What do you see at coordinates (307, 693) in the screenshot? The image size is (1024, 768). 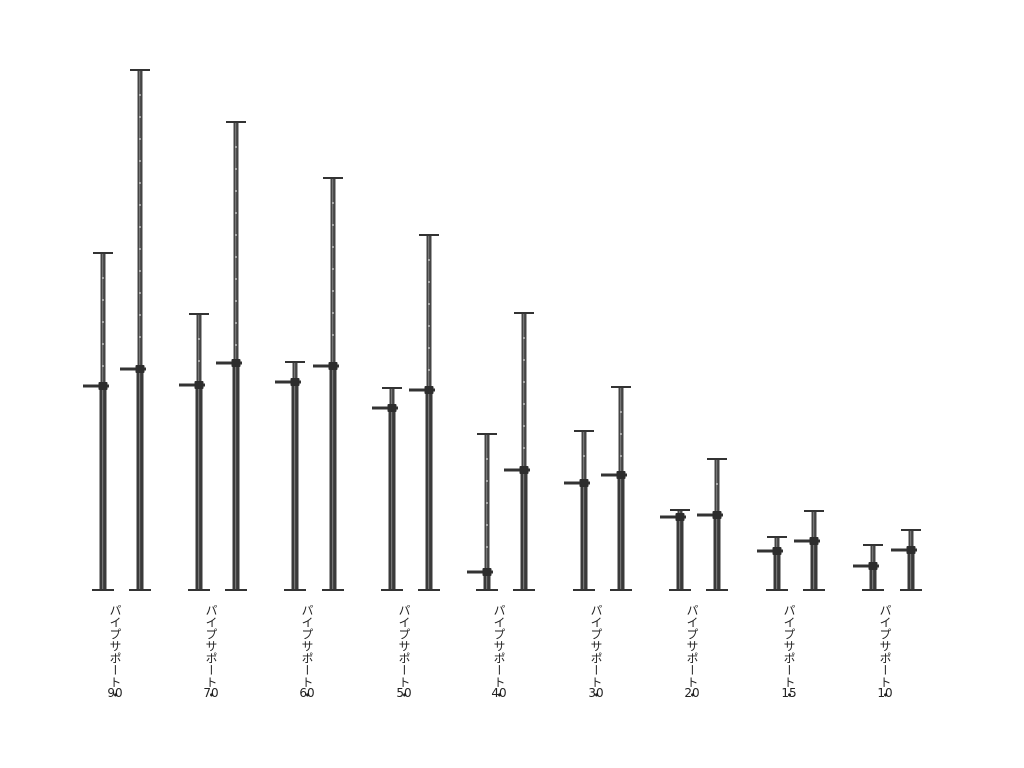 I see `product-size: 60` at bounding box center [307, 693].